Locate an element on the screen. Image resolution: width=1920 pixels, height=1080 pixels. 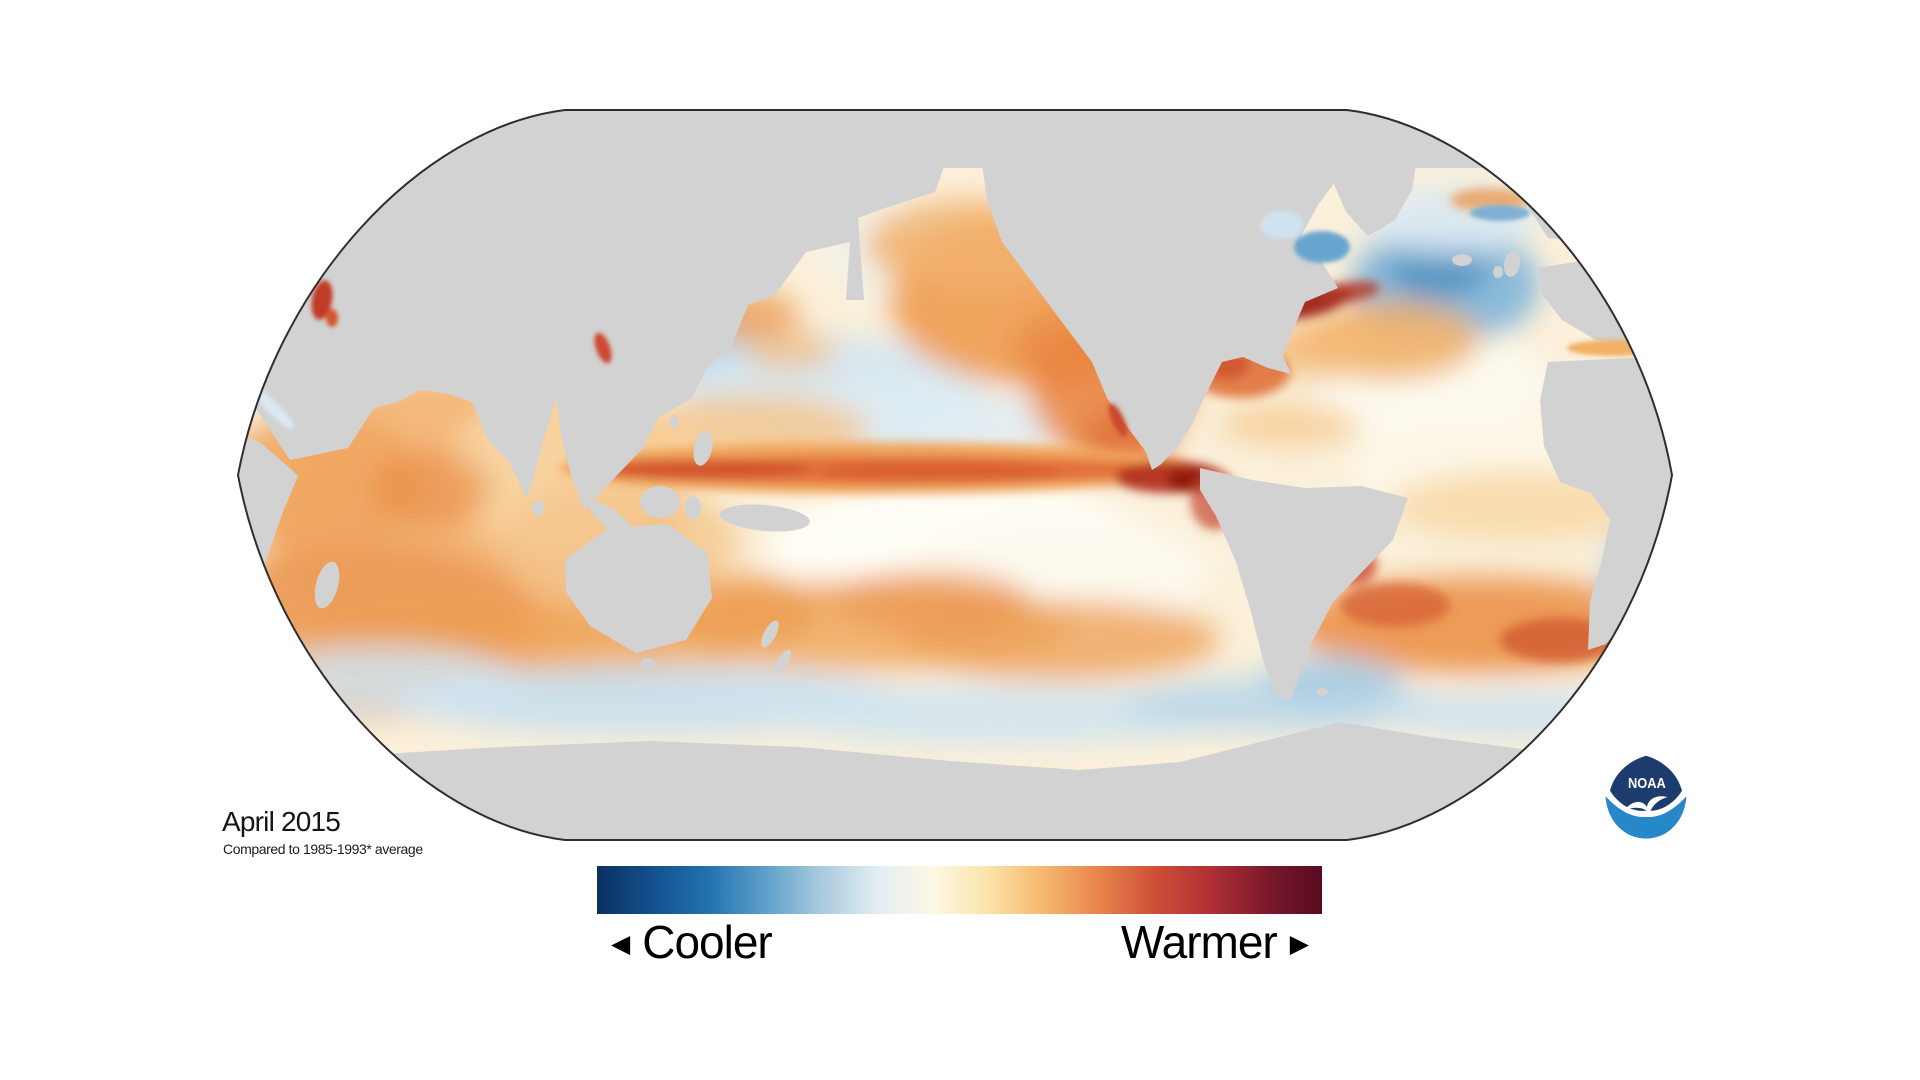
noaa-logo-seagull-icon is located at coordinates (1646, 805).